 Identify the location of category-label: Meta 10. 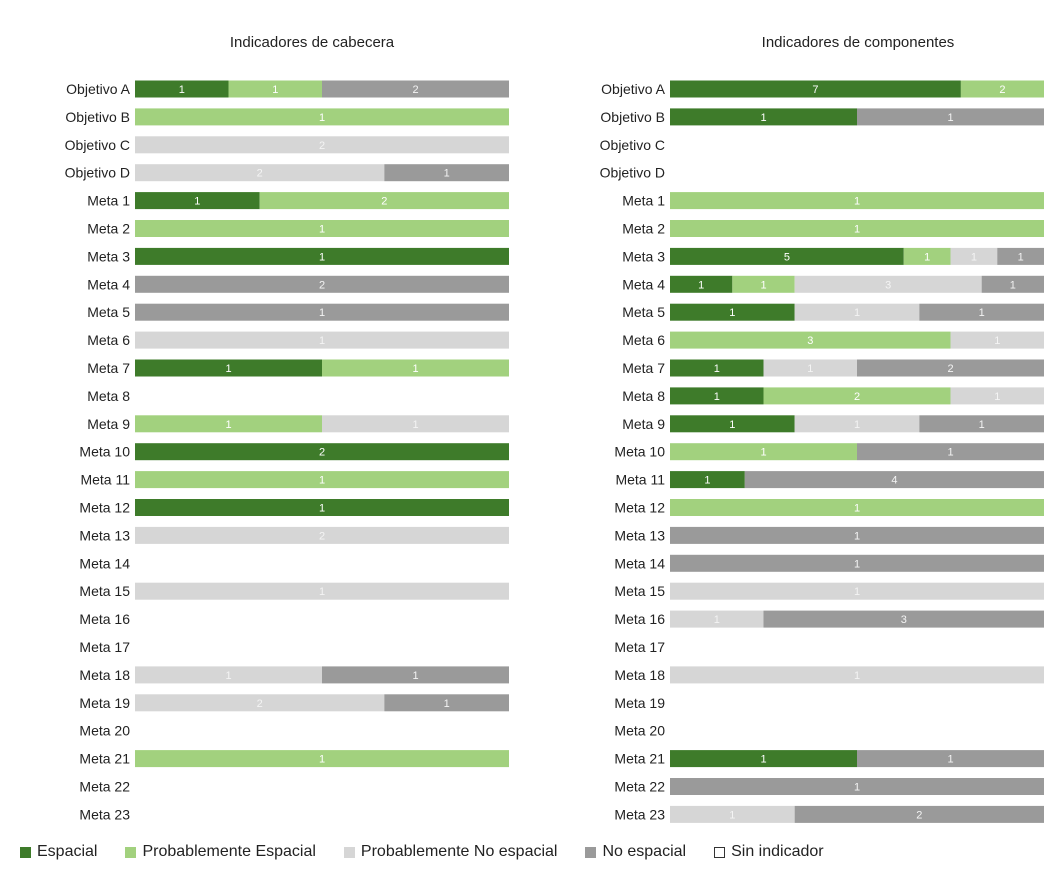
(639, 452).